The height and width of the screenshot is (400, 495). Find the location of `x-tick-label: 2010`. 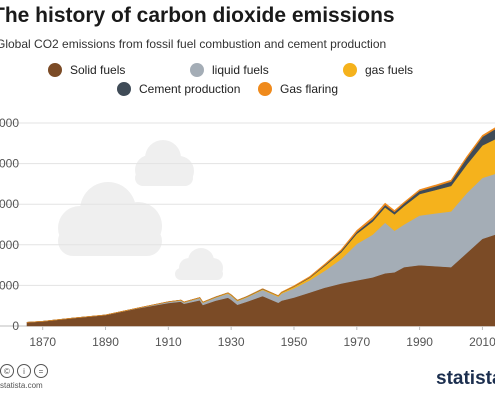

x-tick-label: 2010 is located at coordinates (482, 342).